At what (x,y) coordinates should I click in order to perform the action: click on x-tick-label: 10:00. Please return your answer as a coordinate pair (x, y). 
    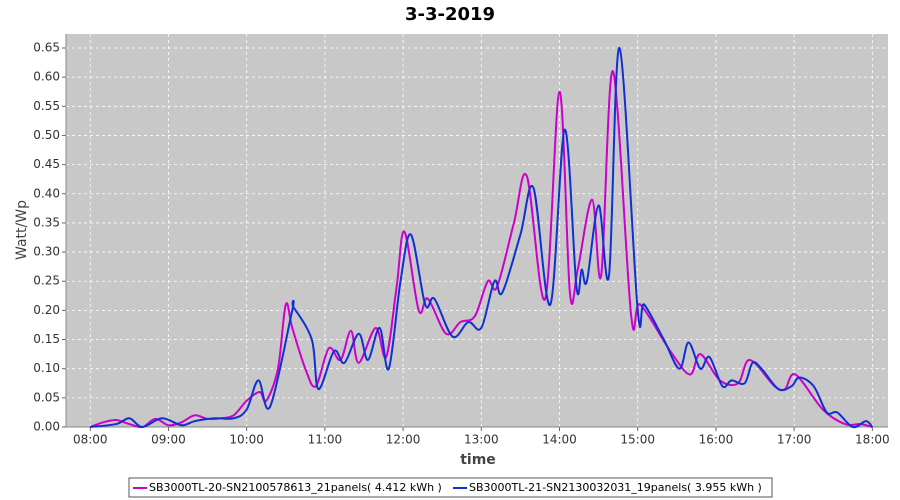
    Looking at the image, I should click on (246, 440).